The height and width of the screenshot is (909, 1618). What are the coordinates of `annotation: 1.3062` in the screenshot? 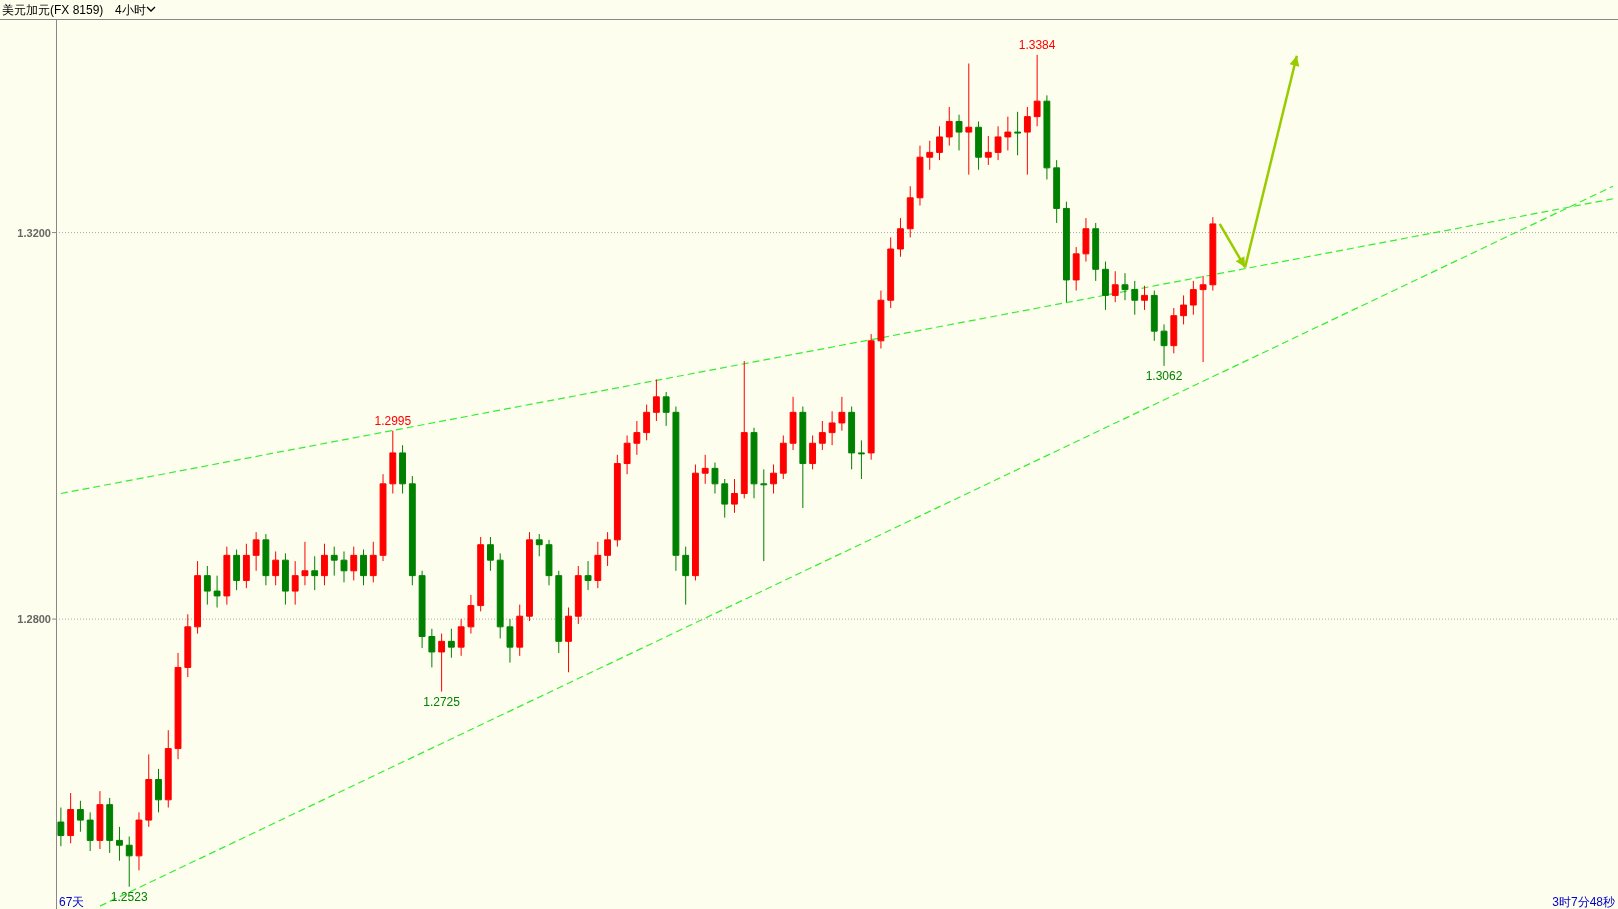 It's located at (1164, 375).